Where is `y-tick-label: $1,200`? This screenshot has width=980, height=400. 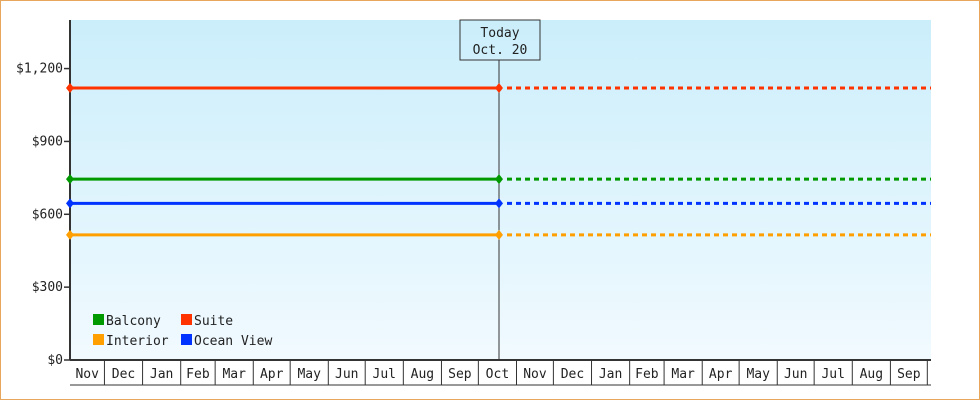
y-tick-label: $1,200 is located at coordinates (39, 69).